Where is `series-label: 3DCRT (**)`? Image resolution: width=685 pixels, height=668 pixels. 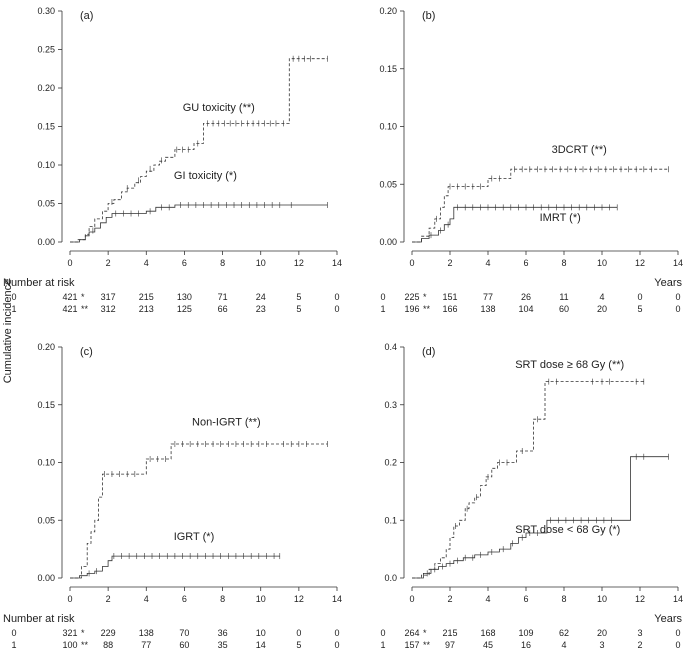
series-label: 3DCRT (**) is located at coordinates (579, 150).